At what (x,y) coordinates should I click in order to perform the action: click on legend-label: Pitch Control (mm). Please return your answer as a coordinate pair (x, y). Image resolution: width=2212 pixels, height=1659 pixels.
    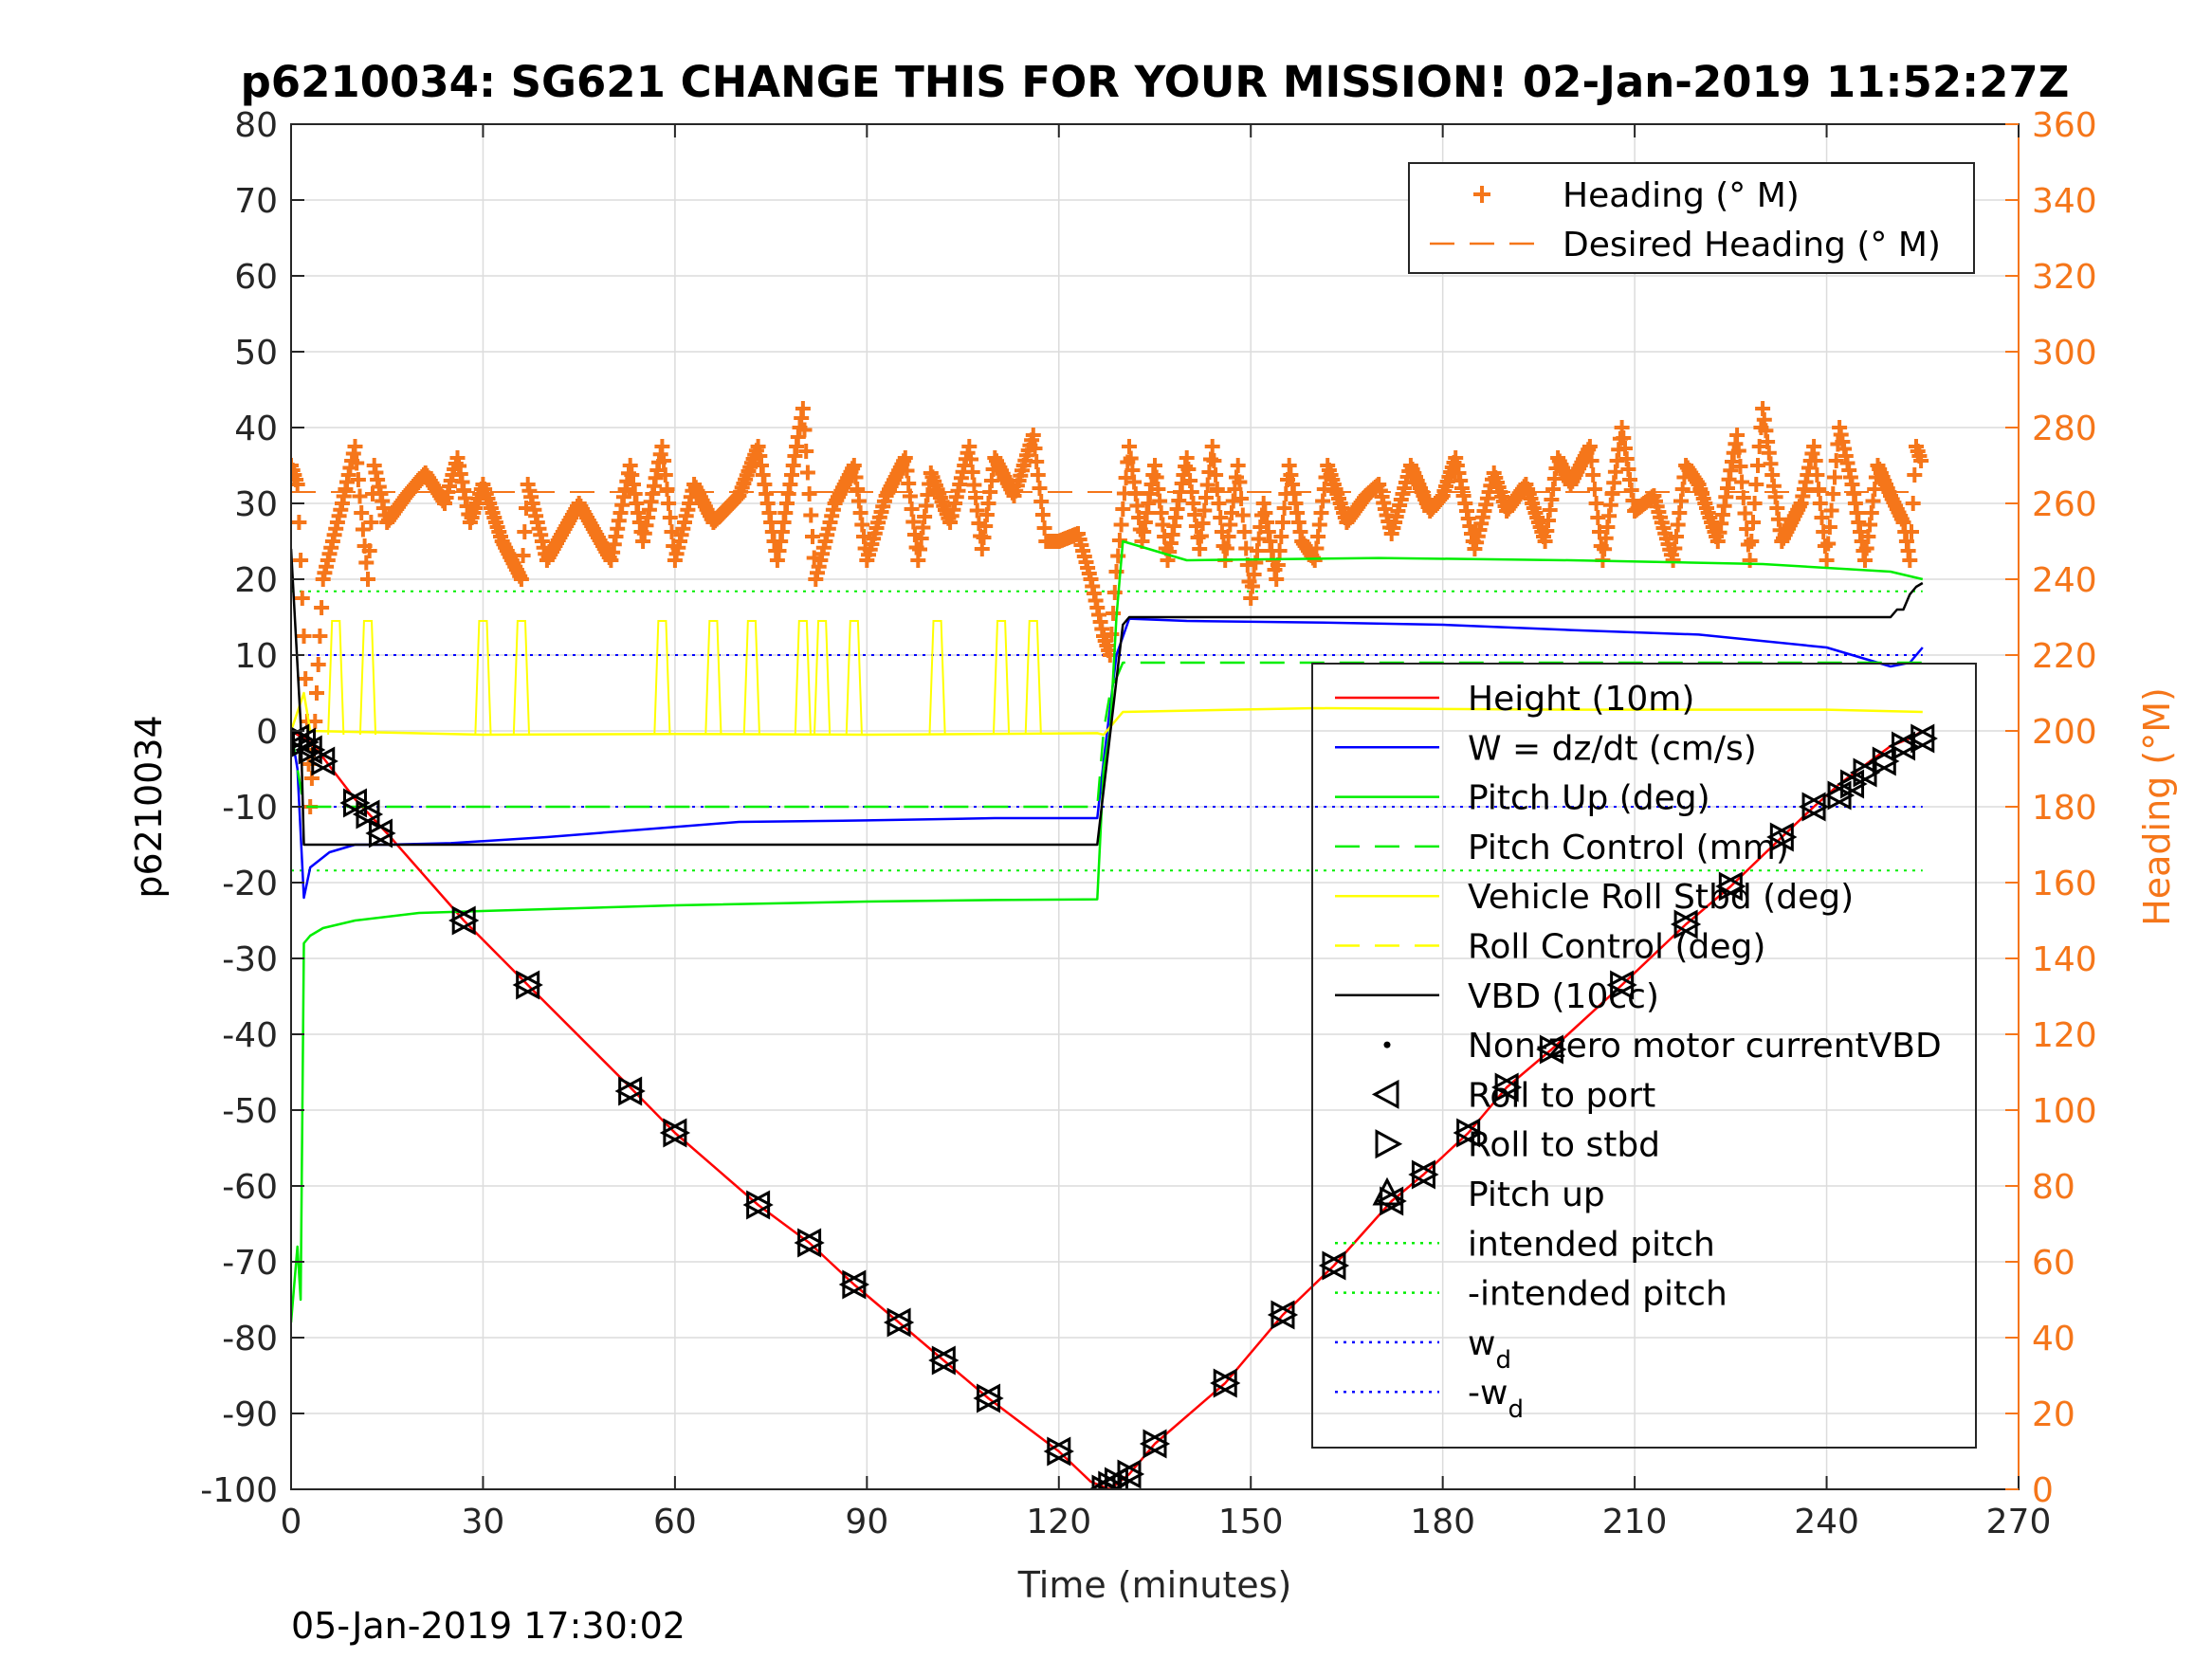
    Looking at the image, I should click on (1628, 848).